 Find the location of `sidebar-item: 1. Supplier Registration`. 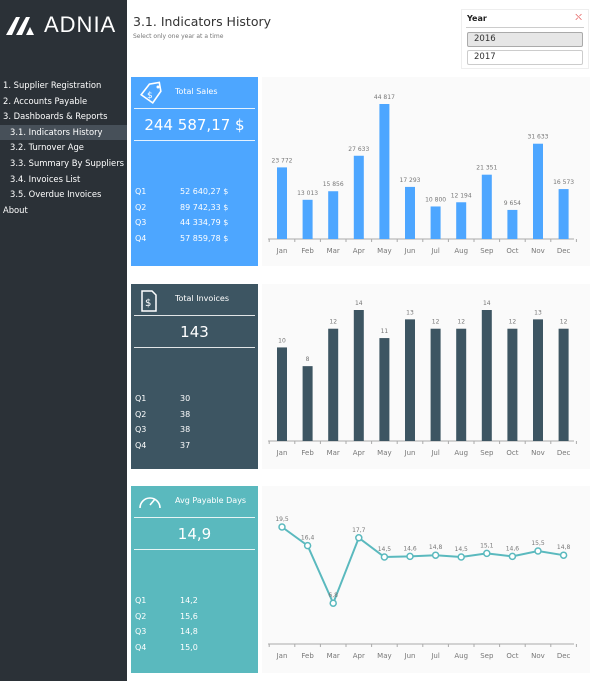

sidebar-item: 1. Supplier Registration is located at coordinates (52, 85).